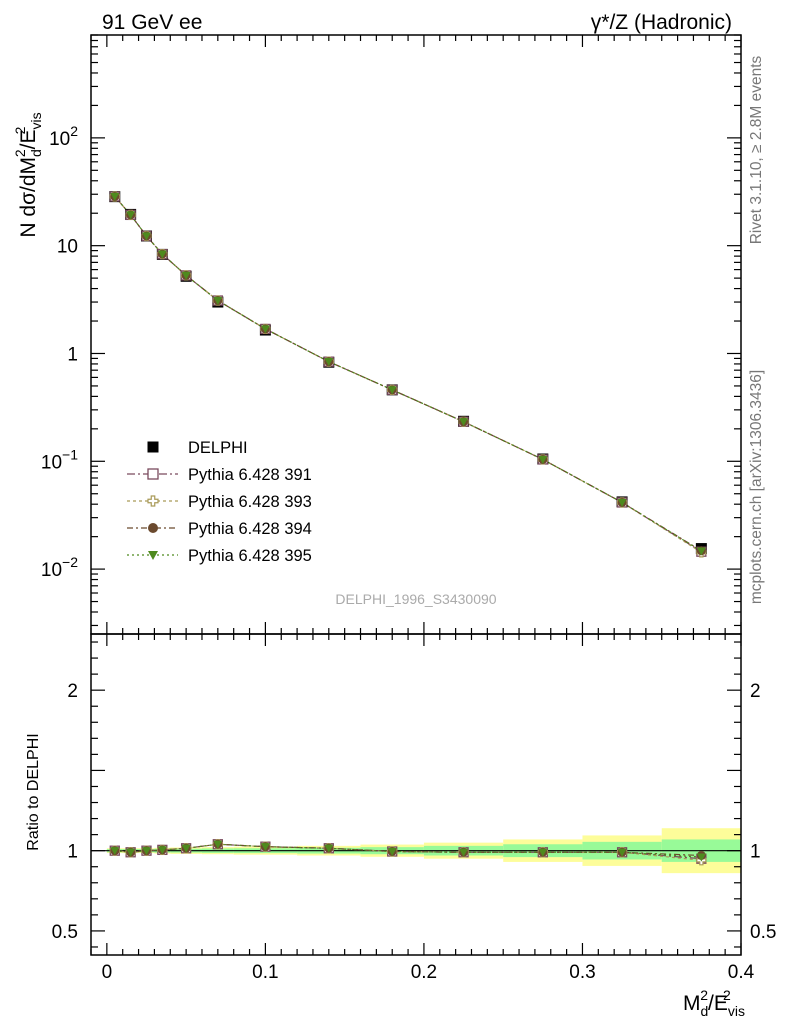  Describe the element at coordinates (107, 972) in the screenshot. I see `x-tick-label-0: 0` at that location.